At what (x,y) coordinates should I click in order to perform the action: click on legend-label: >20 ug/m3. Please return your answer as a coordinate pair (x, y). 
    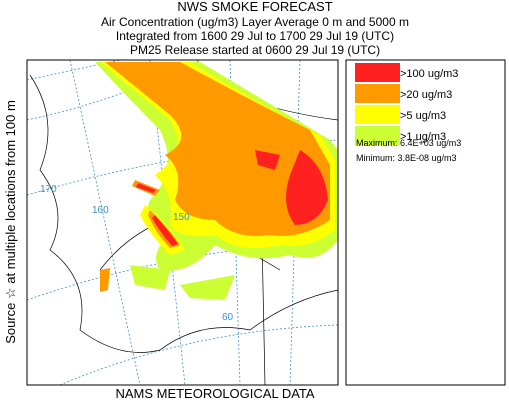
    Looking at the image, I should click on (426, 95).